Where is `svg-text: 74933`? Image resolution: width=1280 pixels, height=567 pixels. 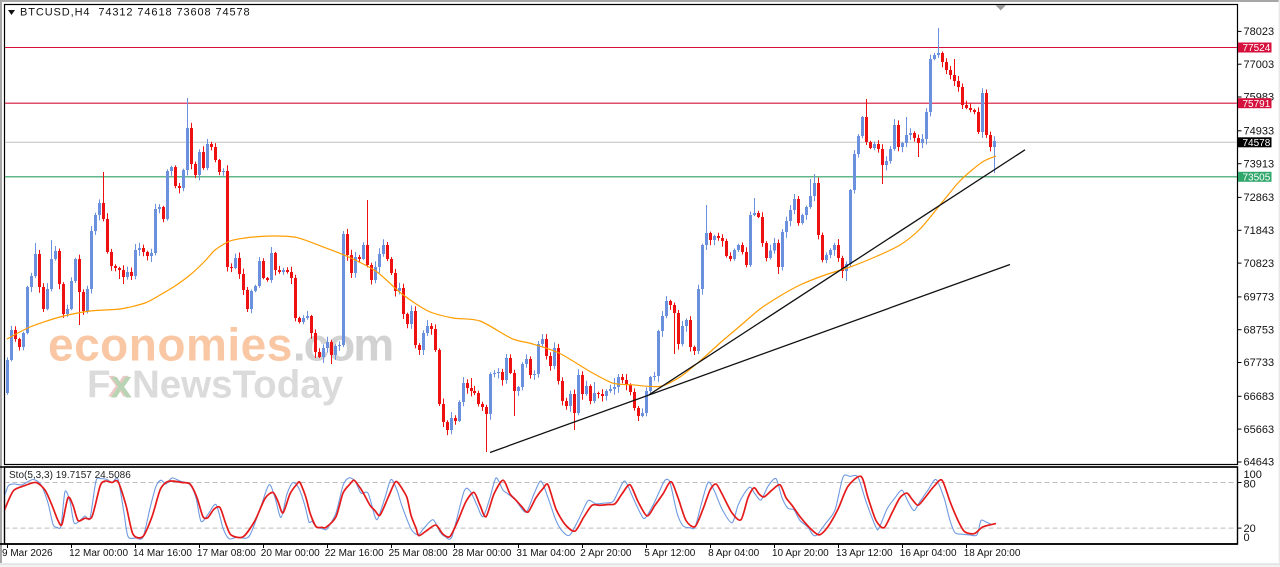 svg-text: 74933 is located at coordinates (1259, 132).